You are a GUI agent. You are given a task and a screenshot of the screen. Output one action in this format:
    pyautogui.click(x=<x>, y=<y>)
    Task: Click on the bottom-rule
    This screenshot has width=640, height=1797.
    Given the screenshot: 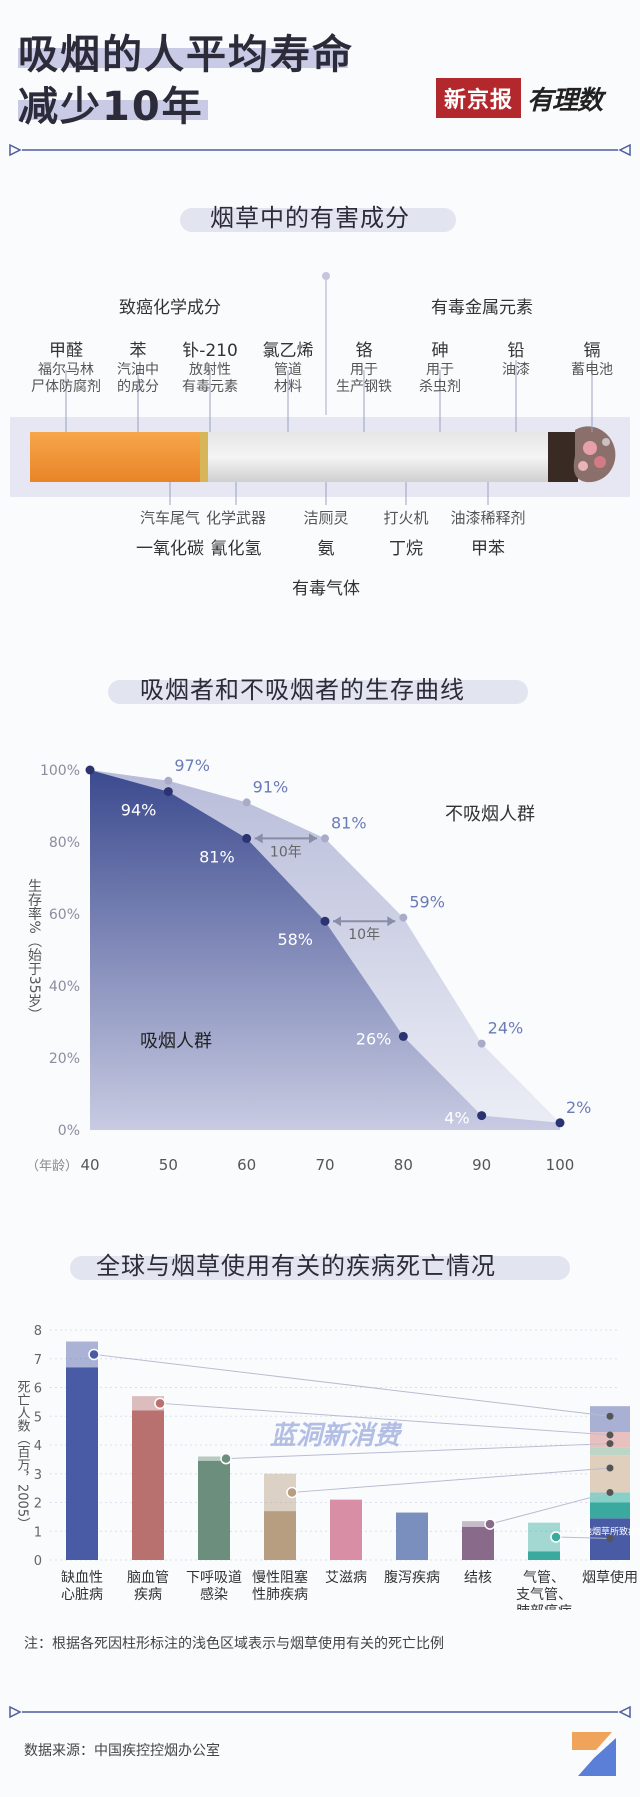 What is the action you would take?
    pyautogui.click(x=320, y=1712)
    